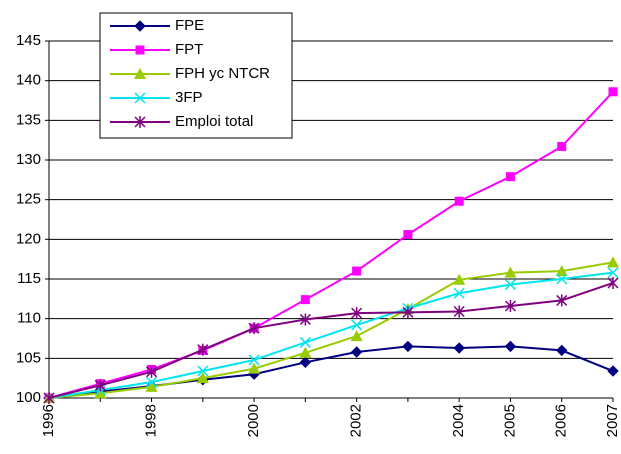 Image resolution: width=621 pixels, height=454 pixels. Describe the element at coordinates (458, 420) in the screenshot. I see `x-tick-label: 2004` at that location.